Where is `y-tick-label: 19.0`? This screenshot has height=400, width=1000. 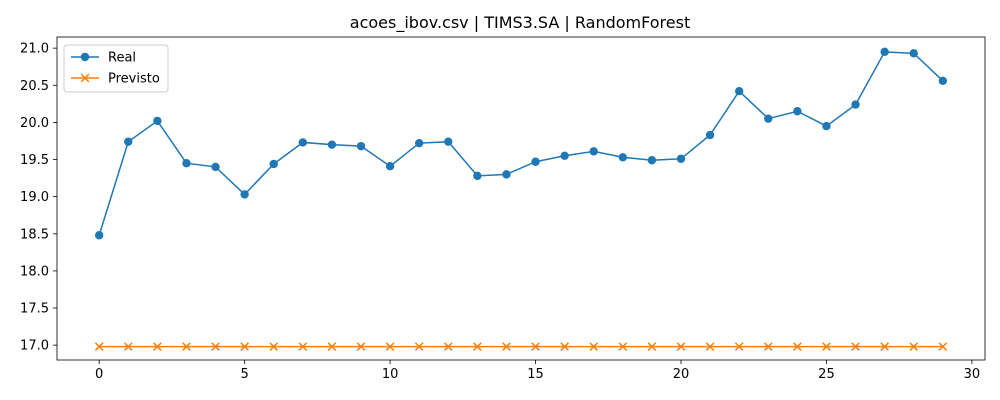
y-tick-label: 19.0 is located at coordinates (34, 197).